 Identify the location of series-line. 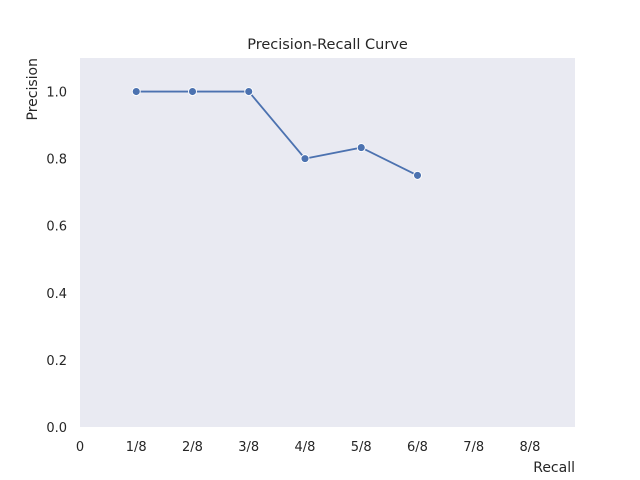
(277, 133).